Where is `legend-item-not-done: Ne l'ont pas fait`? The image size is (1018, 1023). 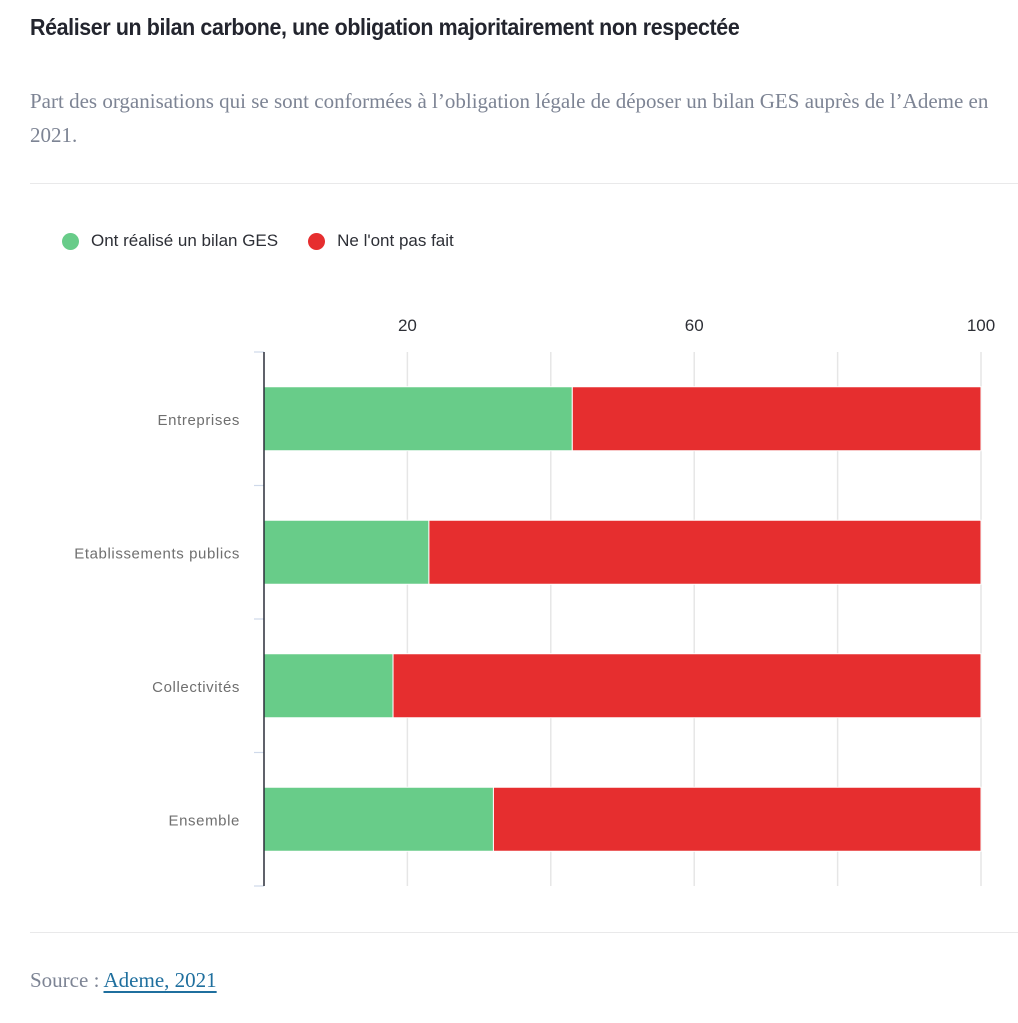
legend-item-not-done: Ne l'ont pas fait is located at coordinates (381, 241).